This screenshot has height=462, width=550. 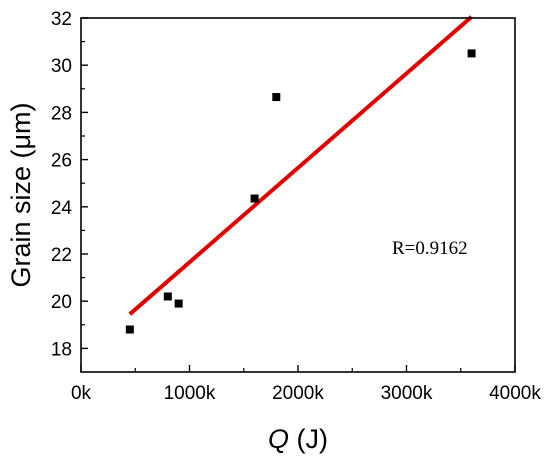 I want to click on y-tick-label: 24, so click(x=62, y=208).